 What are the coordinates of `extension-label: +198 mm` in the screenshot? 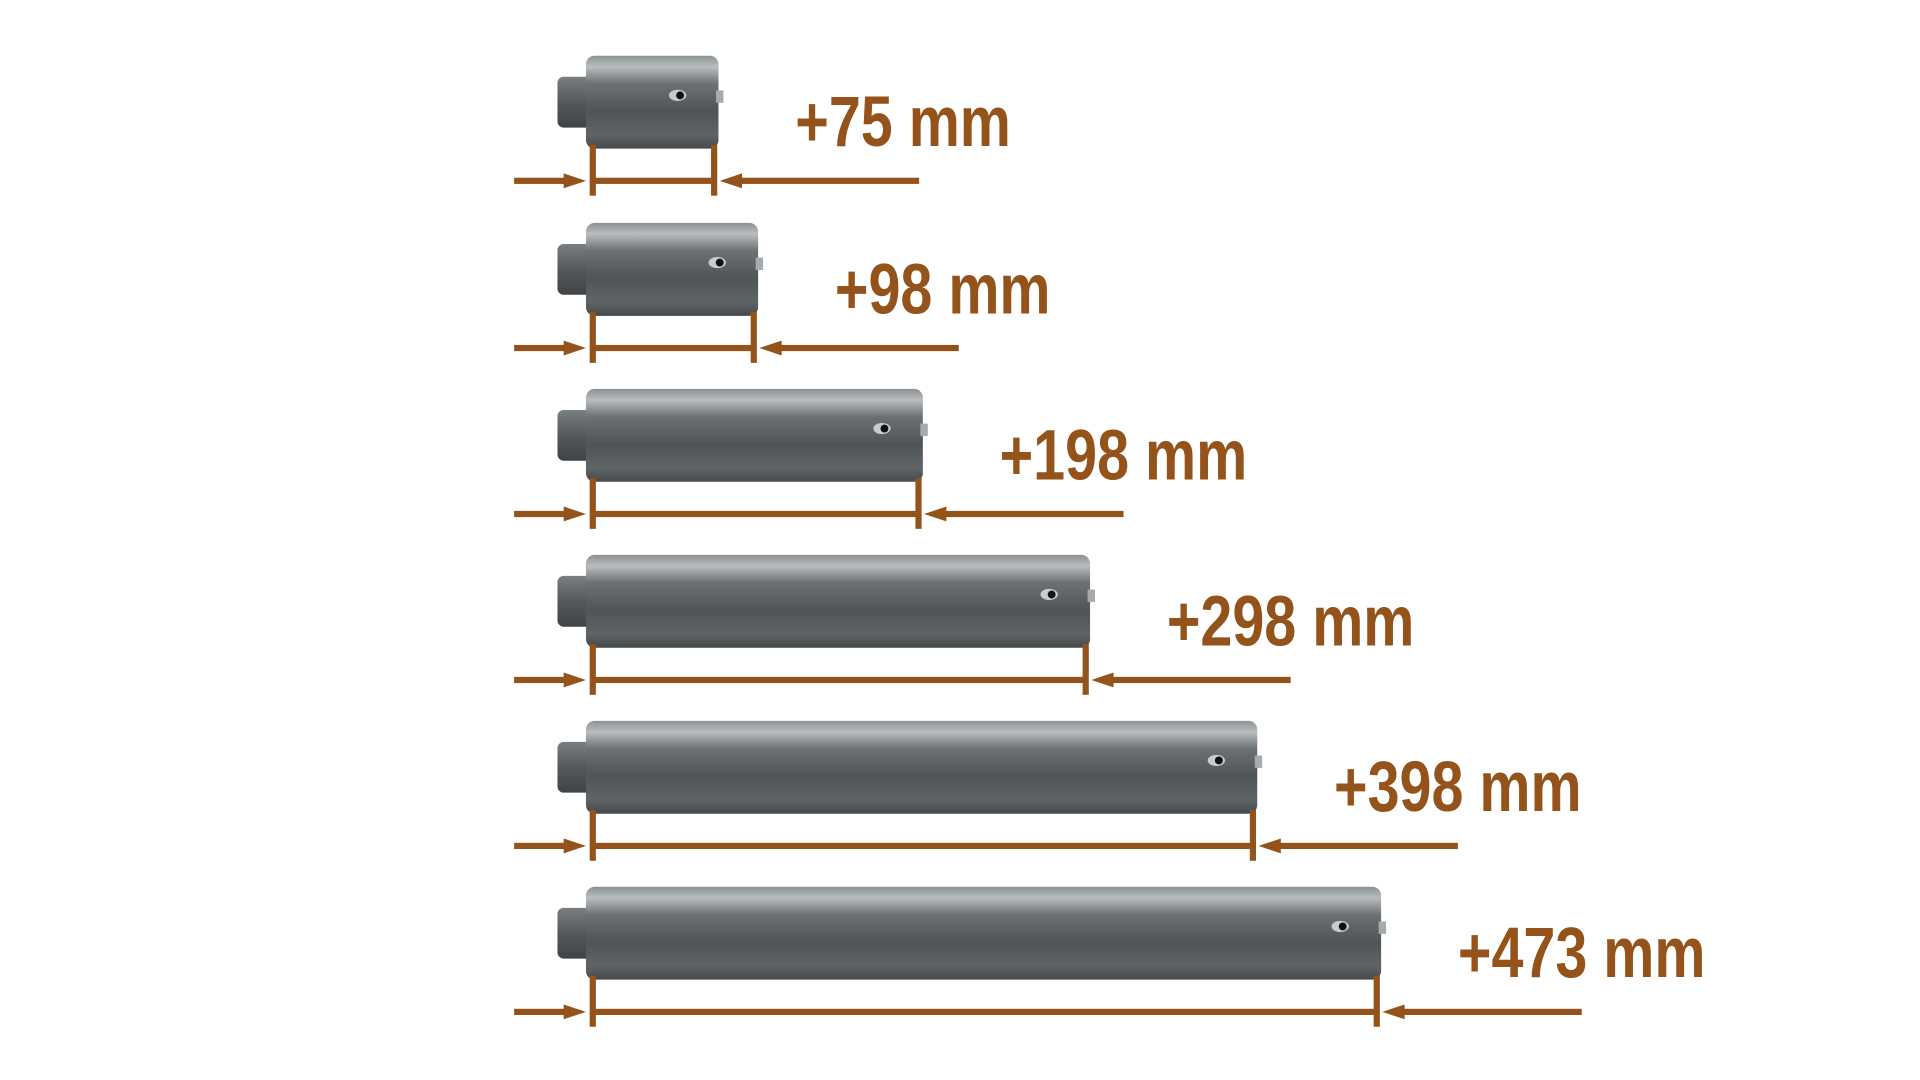 It's located at (1124, 454).